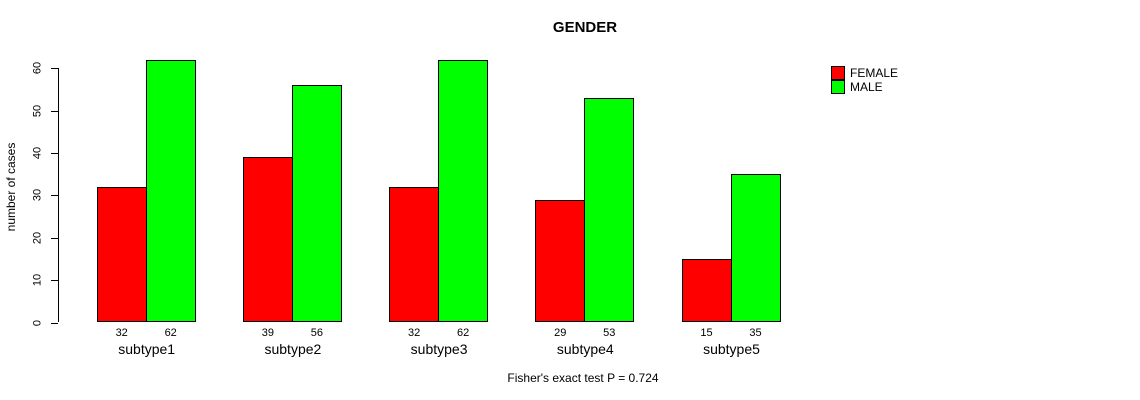 This screenshot has height=400, width=1140. Describe the element at coordinates (147, 349) in the screenshot. I see `category-label-subtype1: subtype1` at that location.